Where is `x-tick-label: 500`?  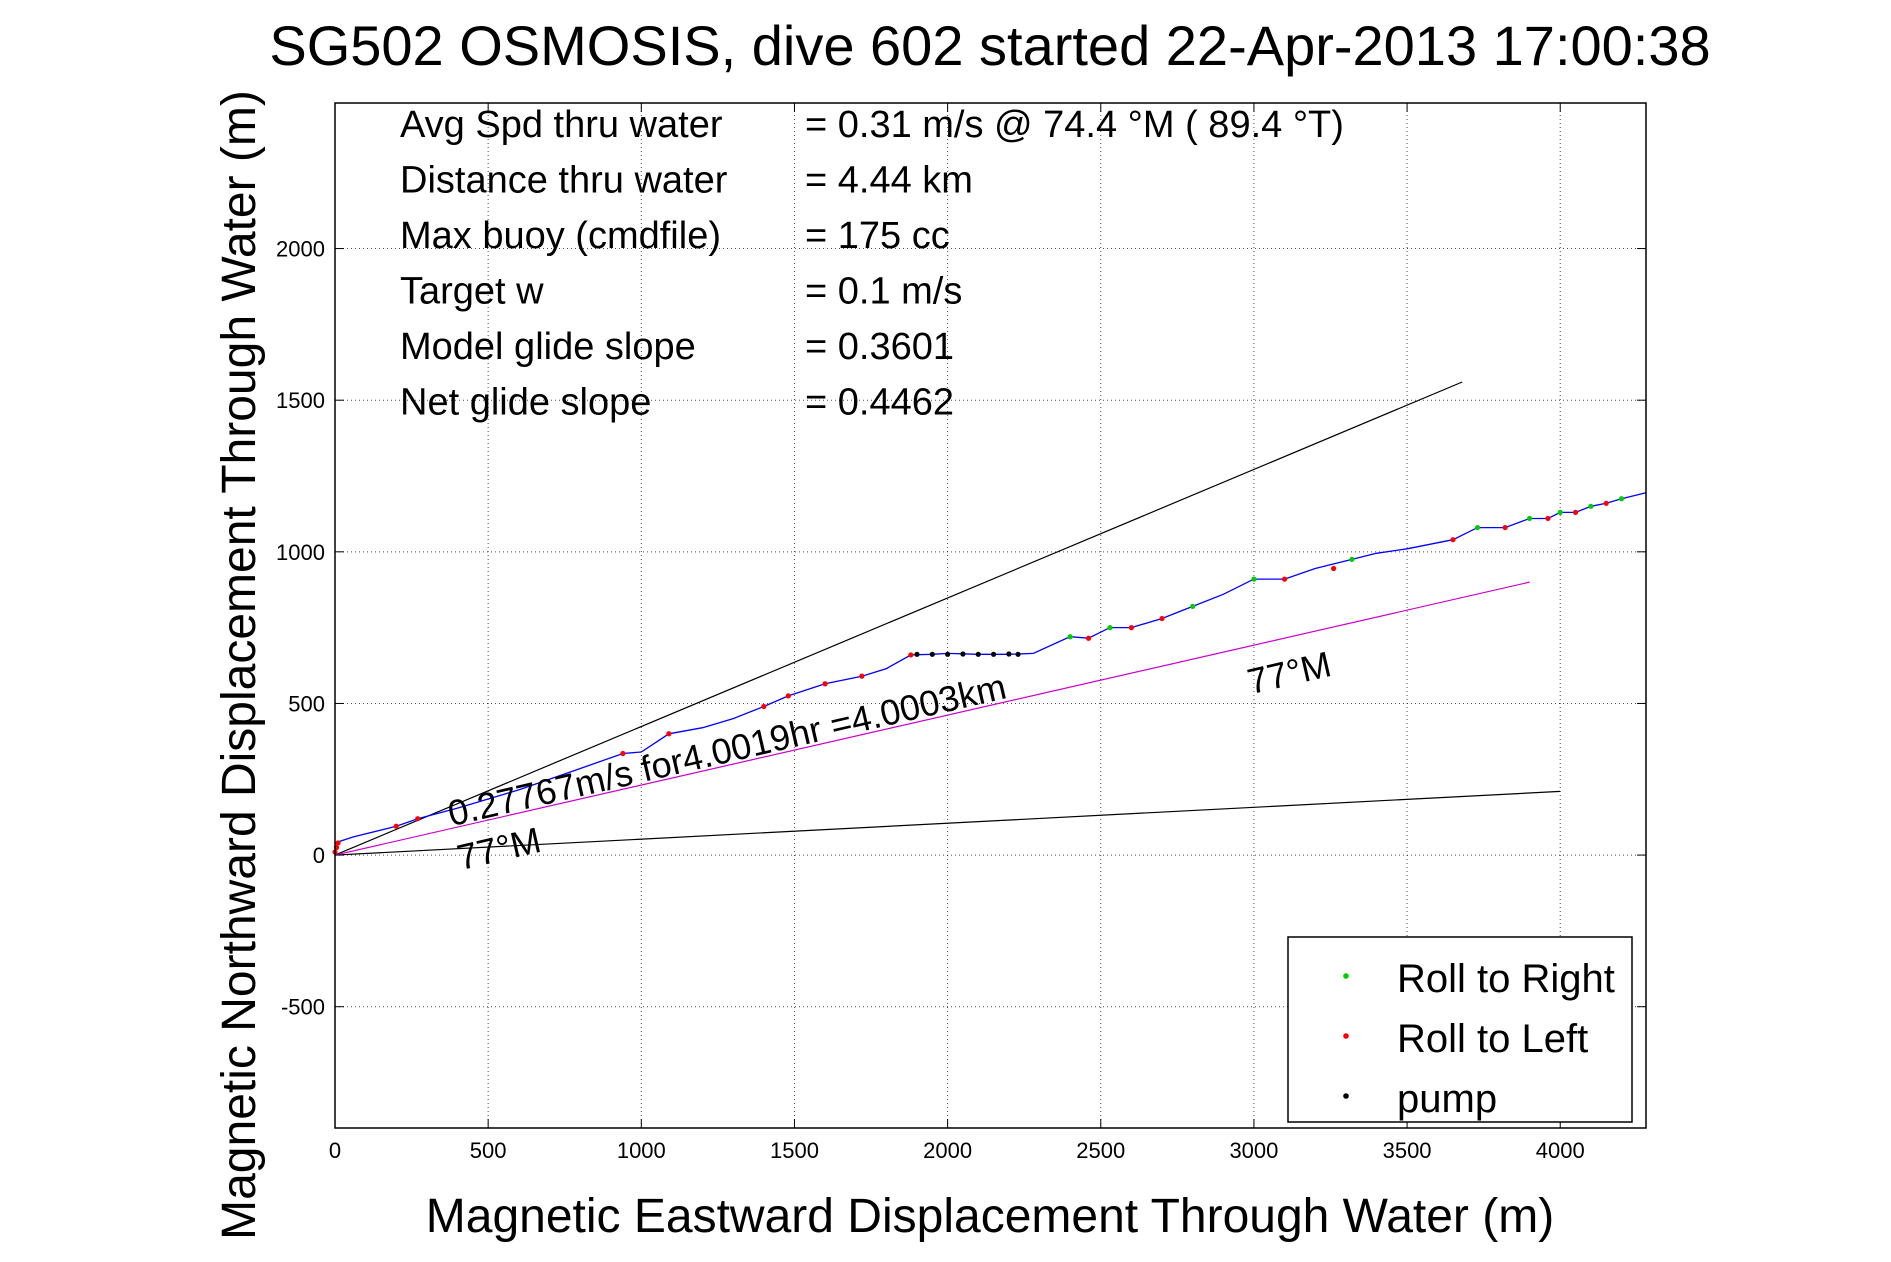
x-tick-label: 500 is located at coordinates (488, 1150).